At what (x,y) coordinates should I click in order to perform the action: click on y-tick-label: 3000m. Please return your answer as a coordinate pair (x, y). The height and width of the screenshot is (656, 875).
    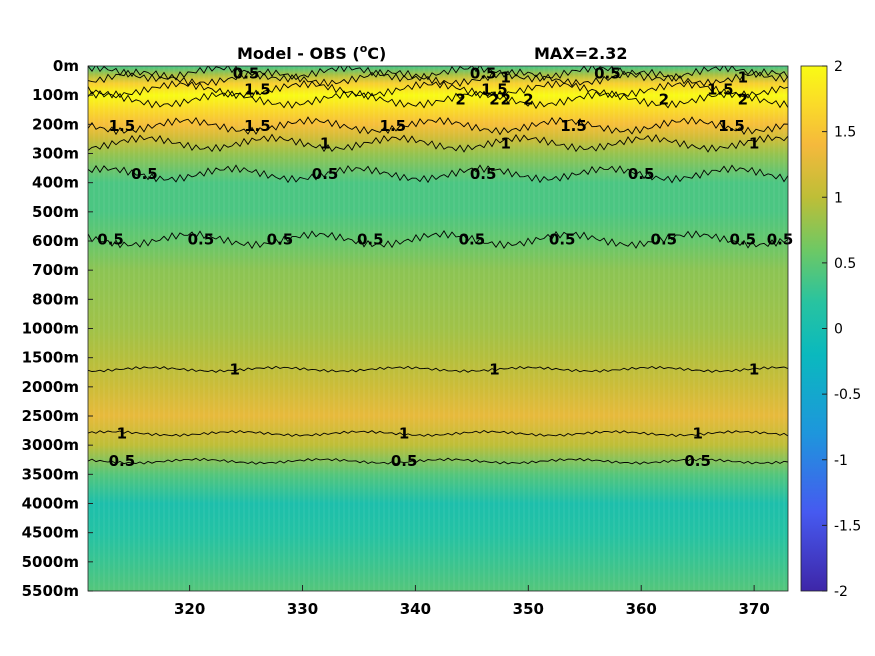
    Looking at the image, I should click on (50, 445).